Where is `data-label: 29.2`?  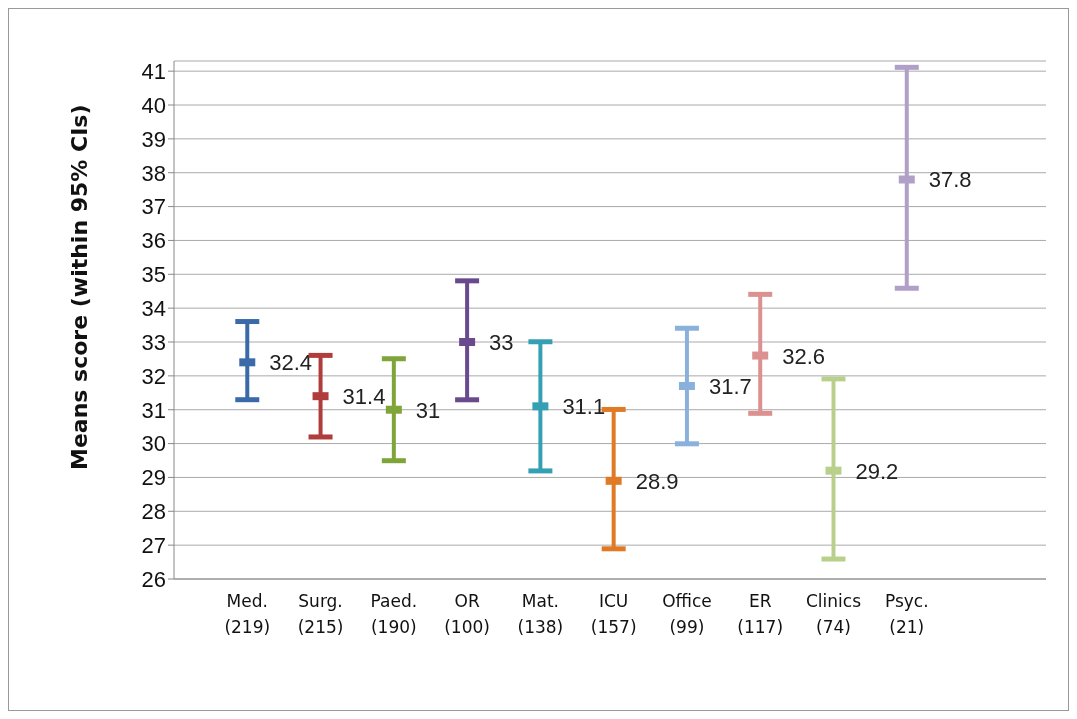 data-label: 29.2 is located at coordinates (877, 471).